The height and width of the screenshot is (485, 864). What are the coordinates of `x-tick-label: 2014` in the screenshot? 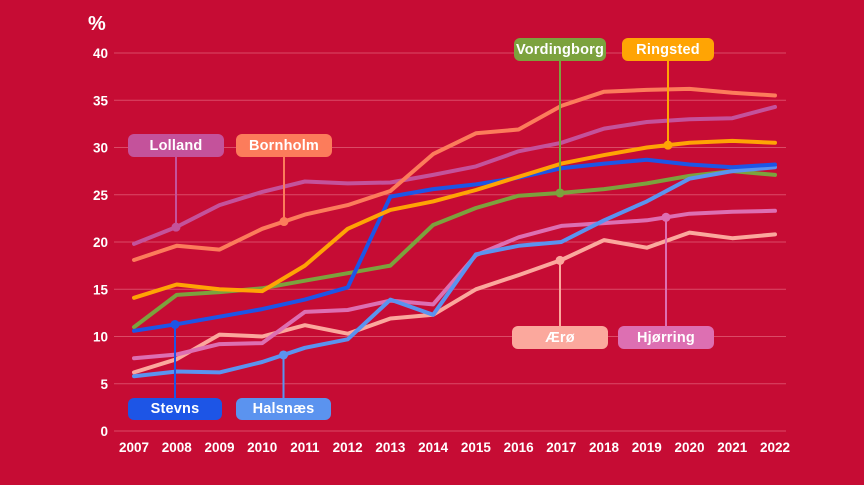 It's located at (433, 447).